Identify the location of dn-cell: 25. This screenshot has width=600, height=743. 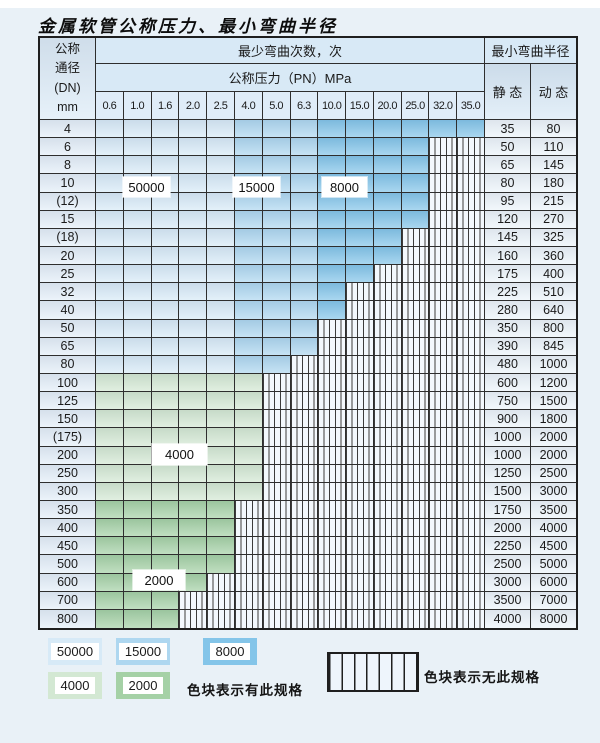
(68, 274).